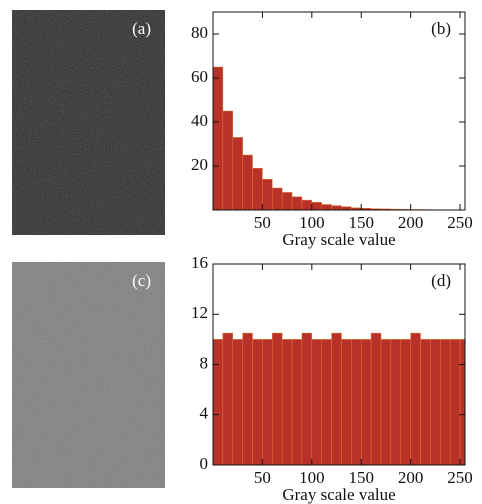 This screenshot has width=482, height=504. What do you see at coordinates (441, 280) in the screenshot?
I see `panel-label: (d)` at bounding box center [441, 280].